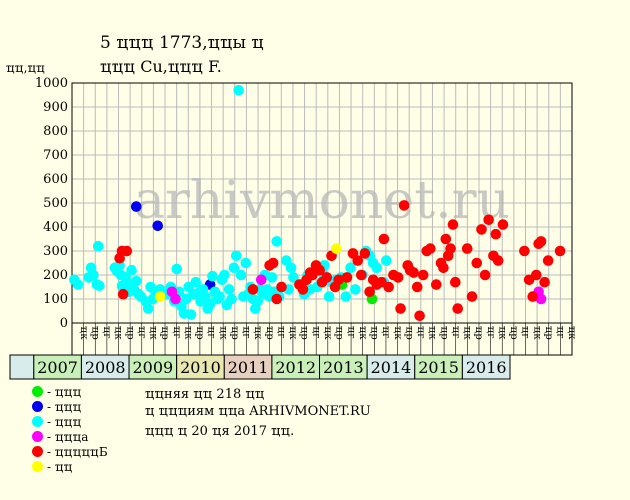  Describe the element at coordinates (55, 155) in the screenshot. I see `y-tick-label: 700` at that location.